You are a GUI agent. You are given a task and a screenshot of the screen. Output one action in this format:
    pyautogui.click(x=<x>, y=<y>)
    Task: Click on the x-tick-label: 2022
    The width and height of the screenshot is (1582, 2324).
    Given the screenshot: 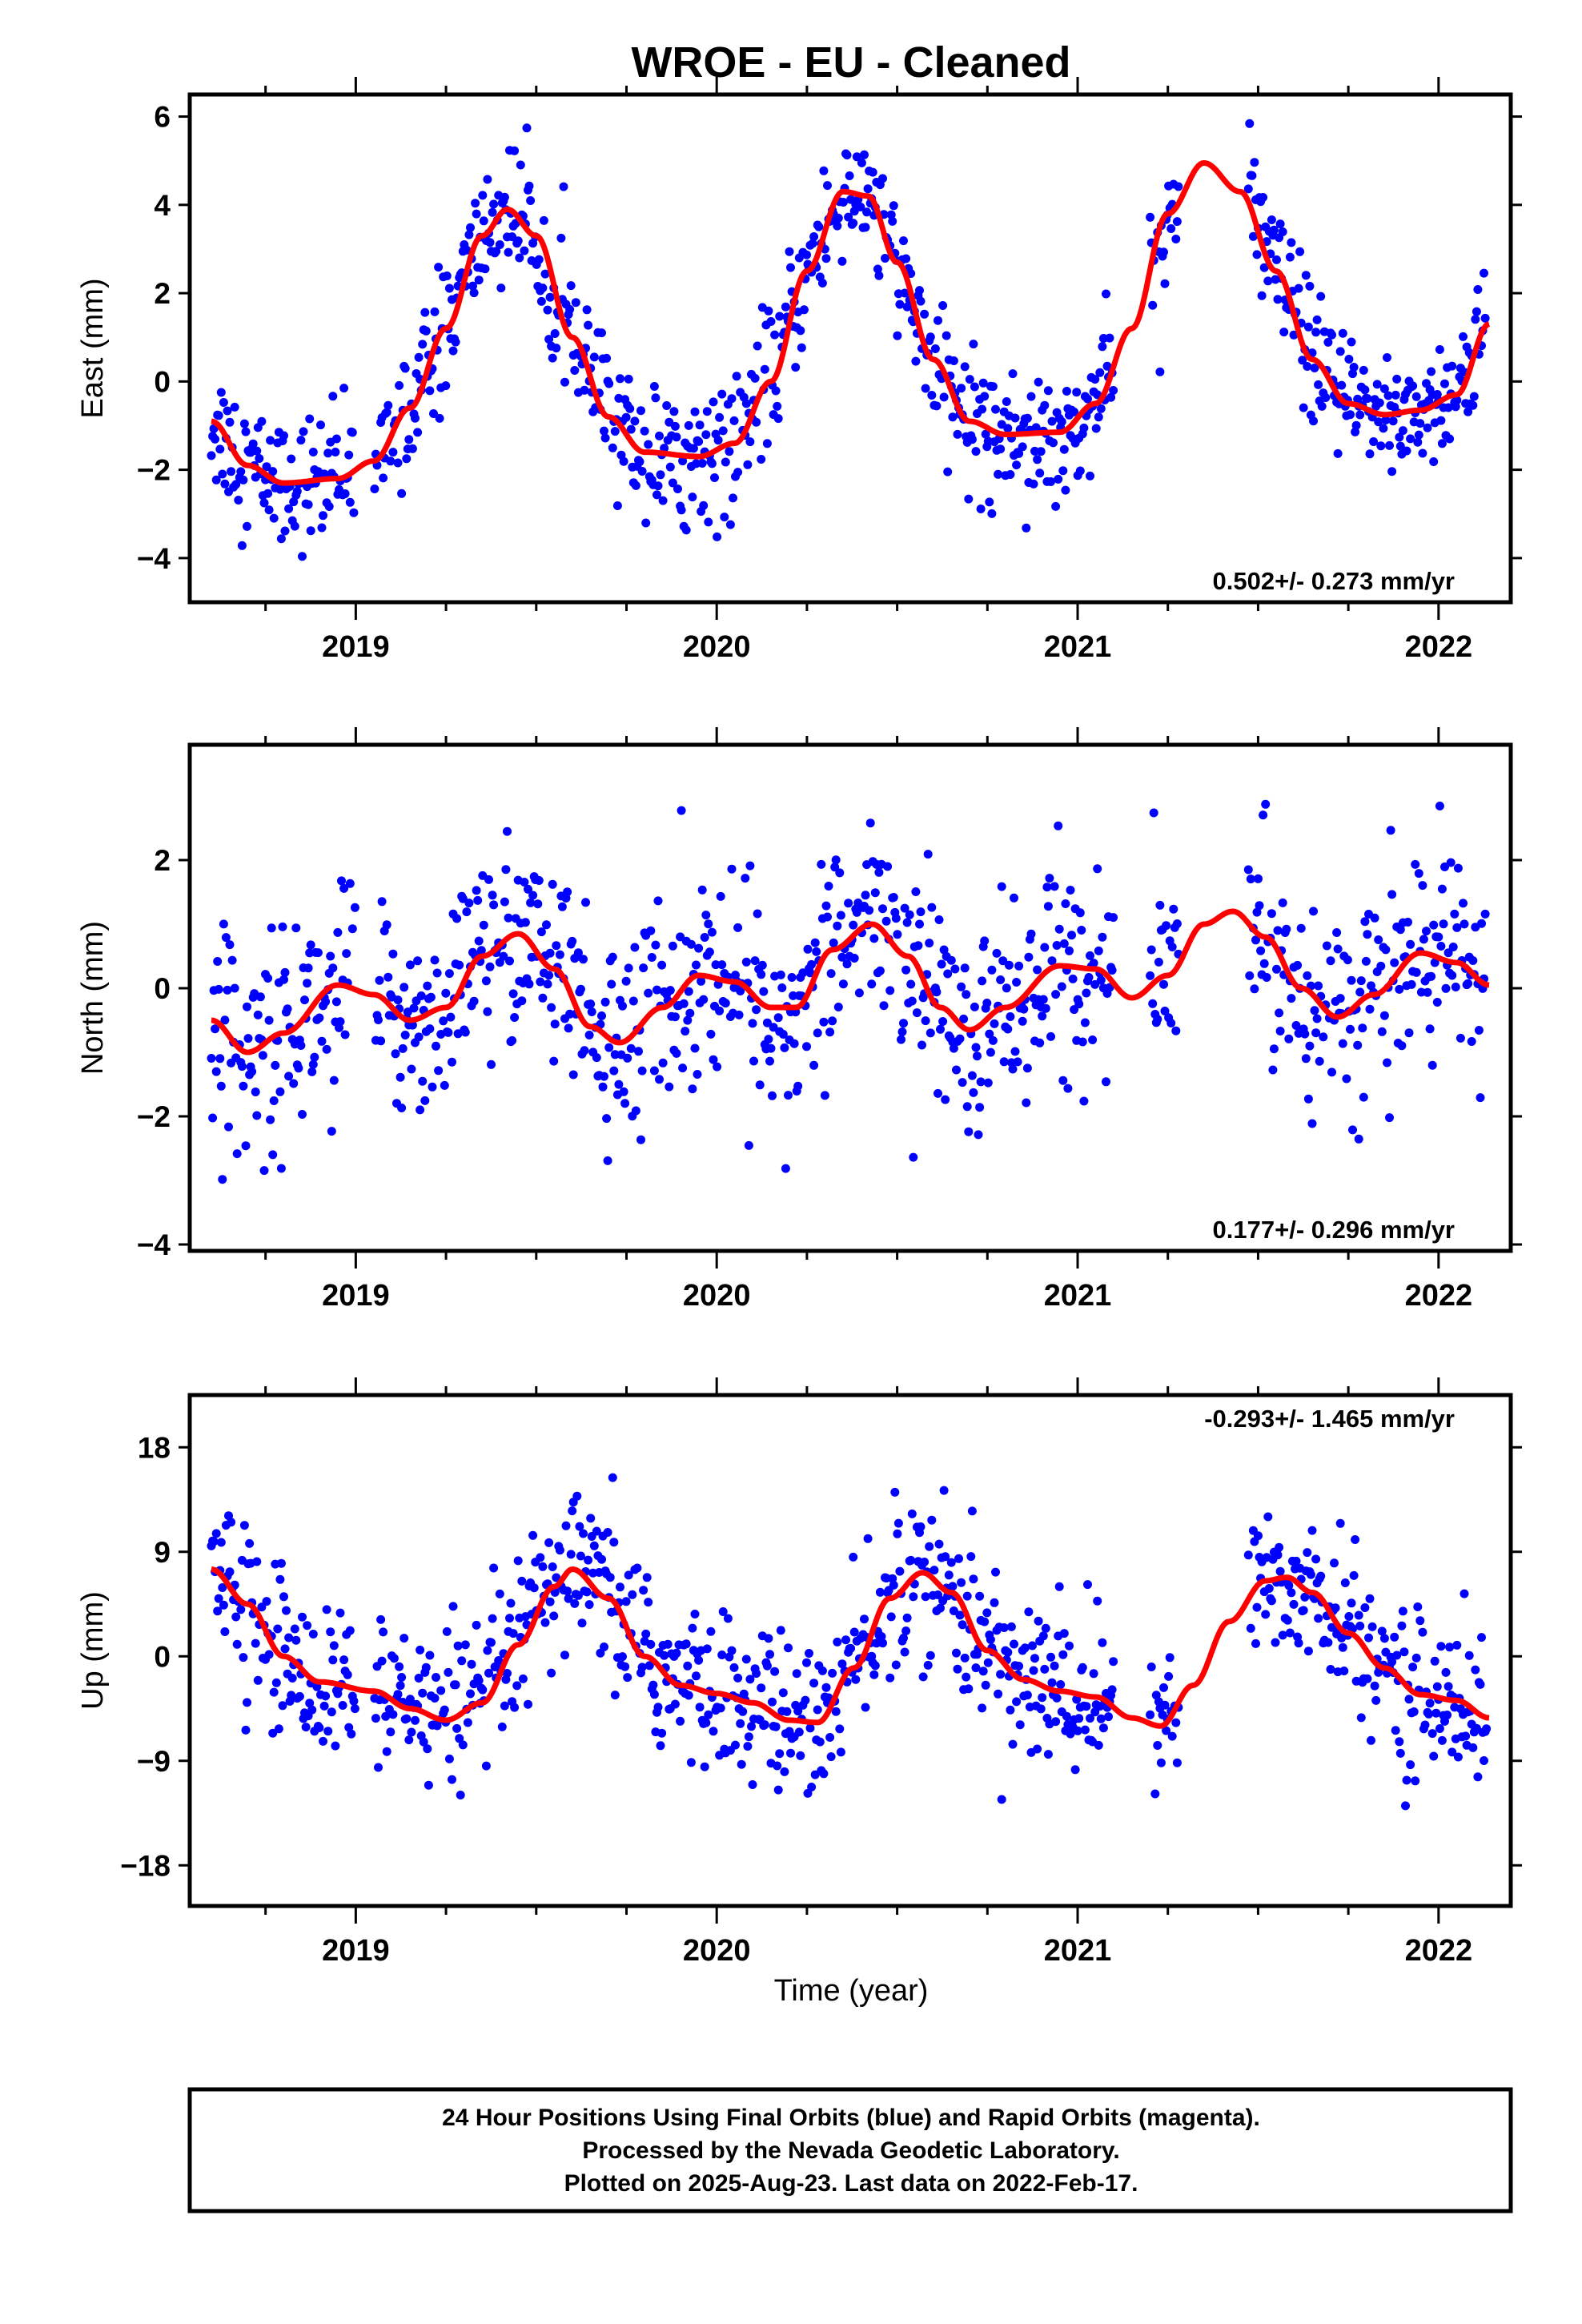 What is the action you would take?
    pyautogui.click(x=1439, y=647)
    